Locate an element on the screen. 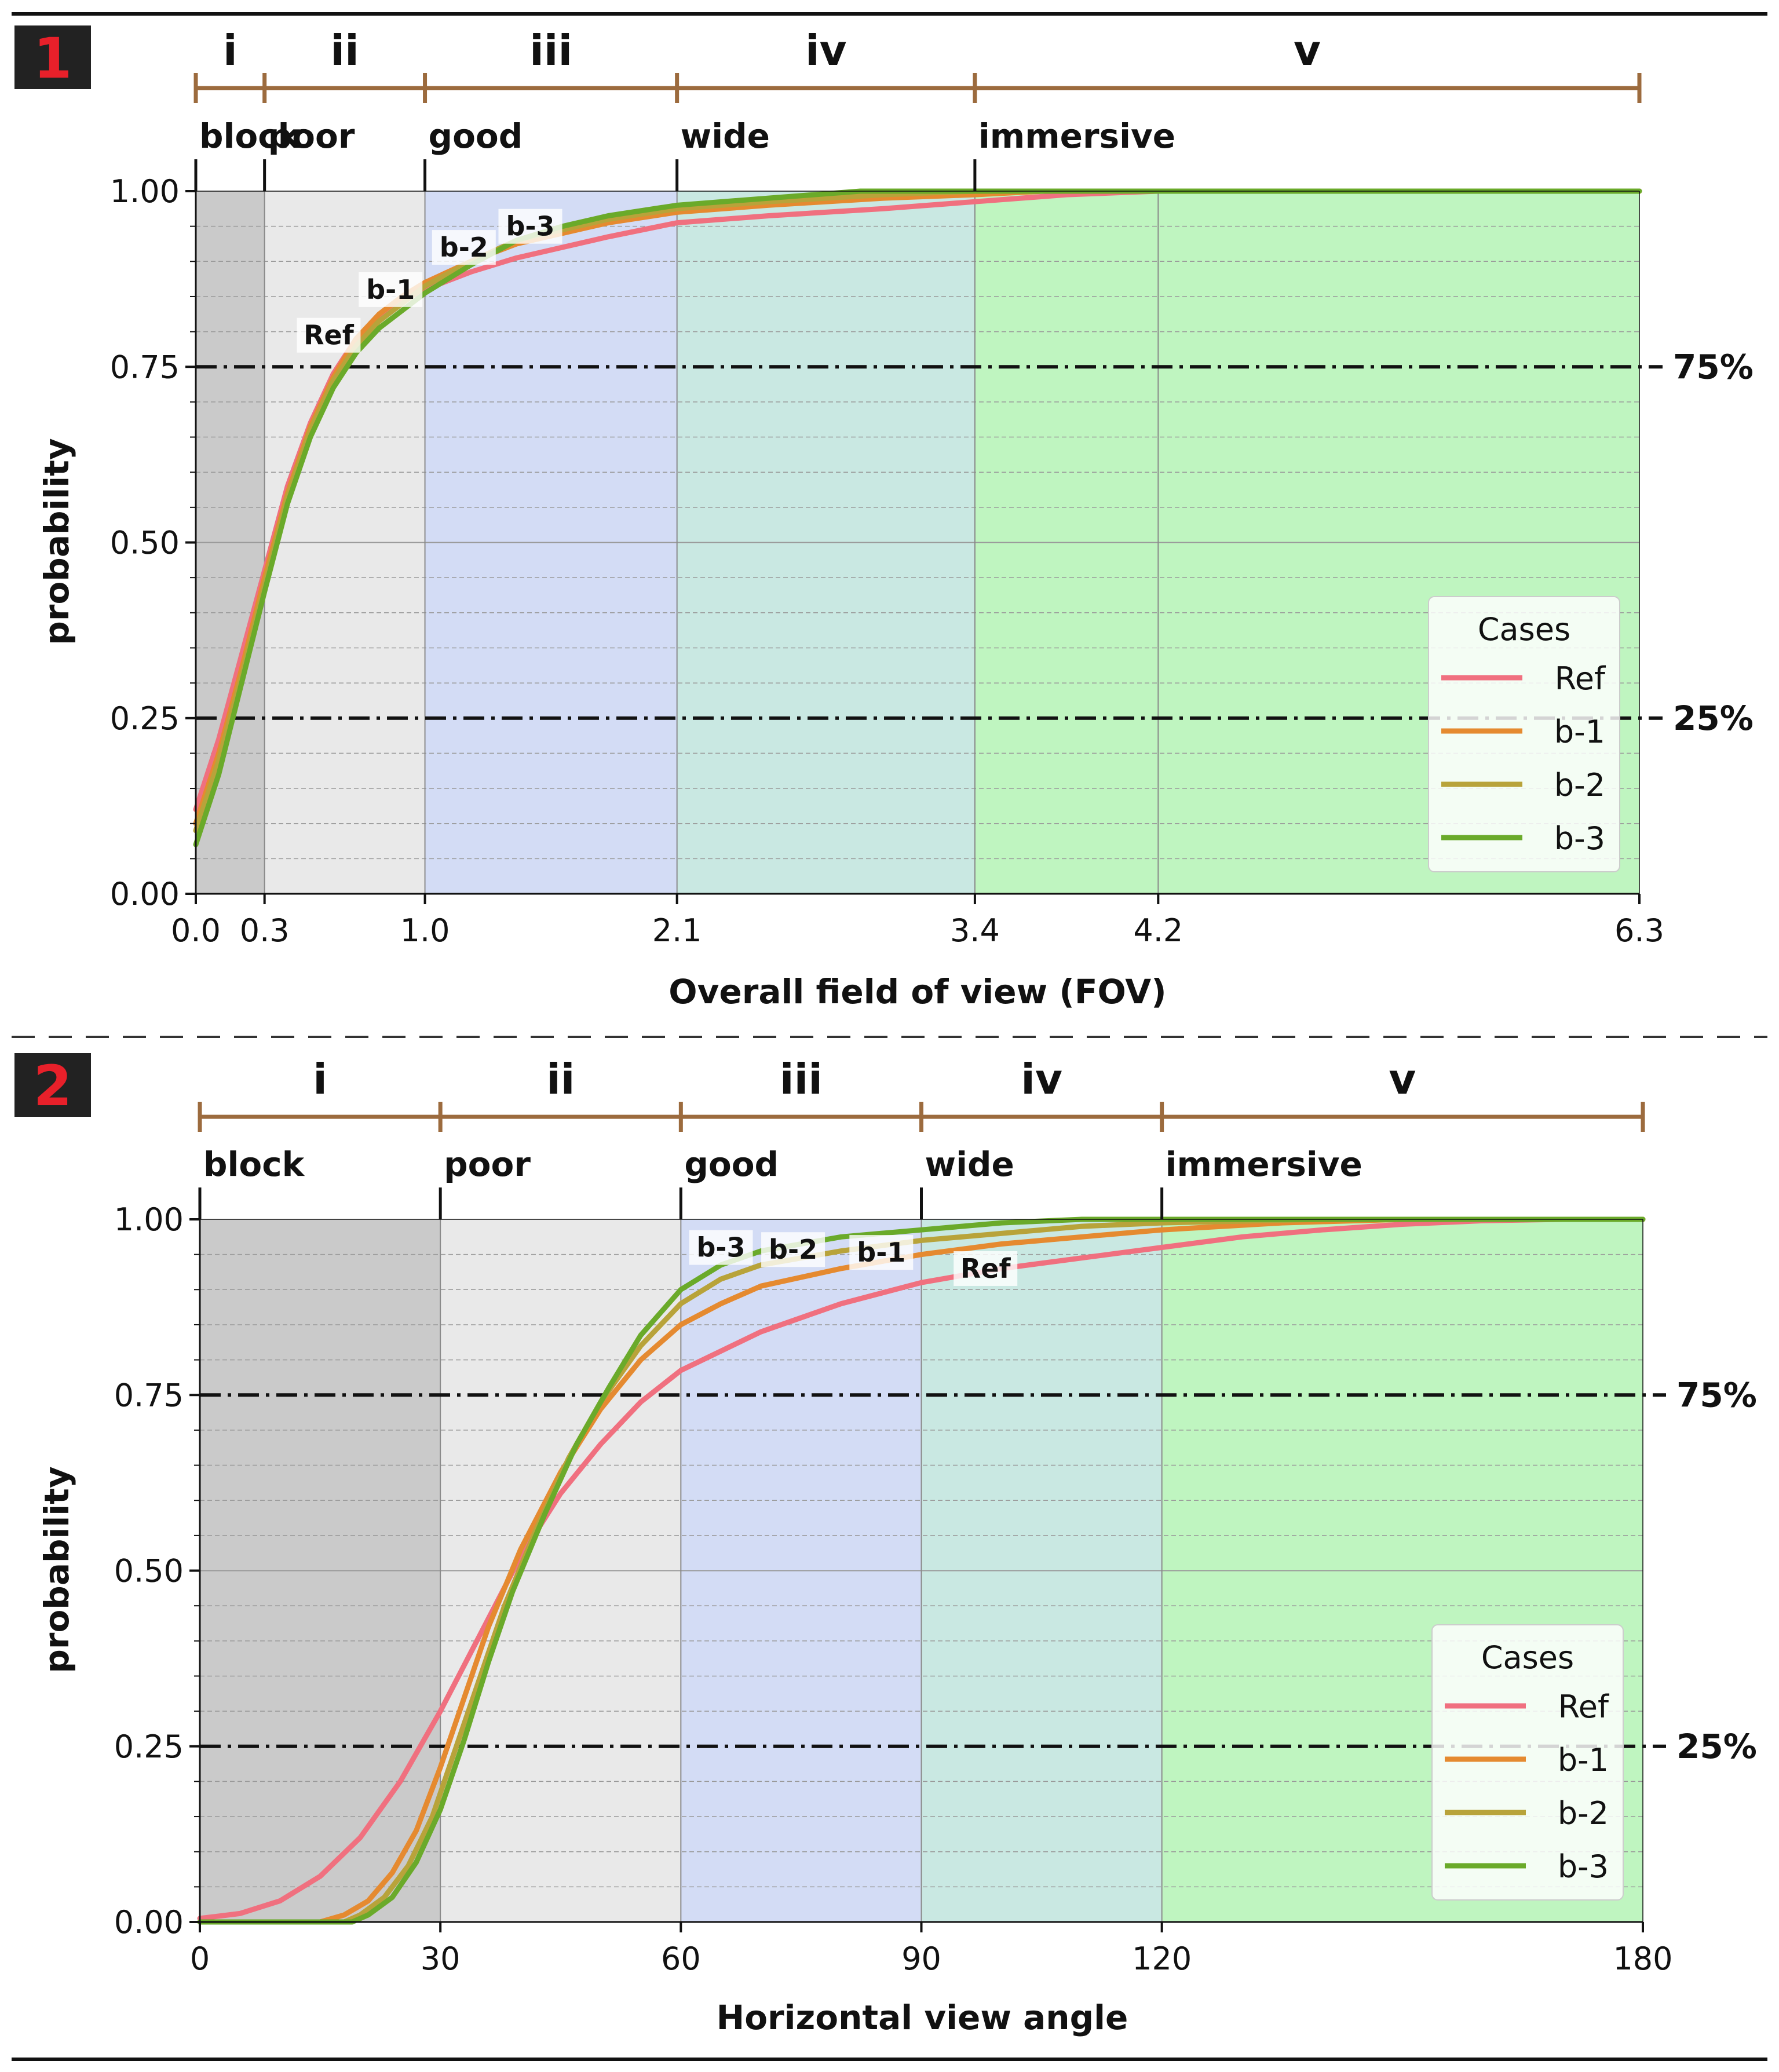 The image size is (1779, 2072). x-tick-label: 0.0 is located at coordinates (196, 930).